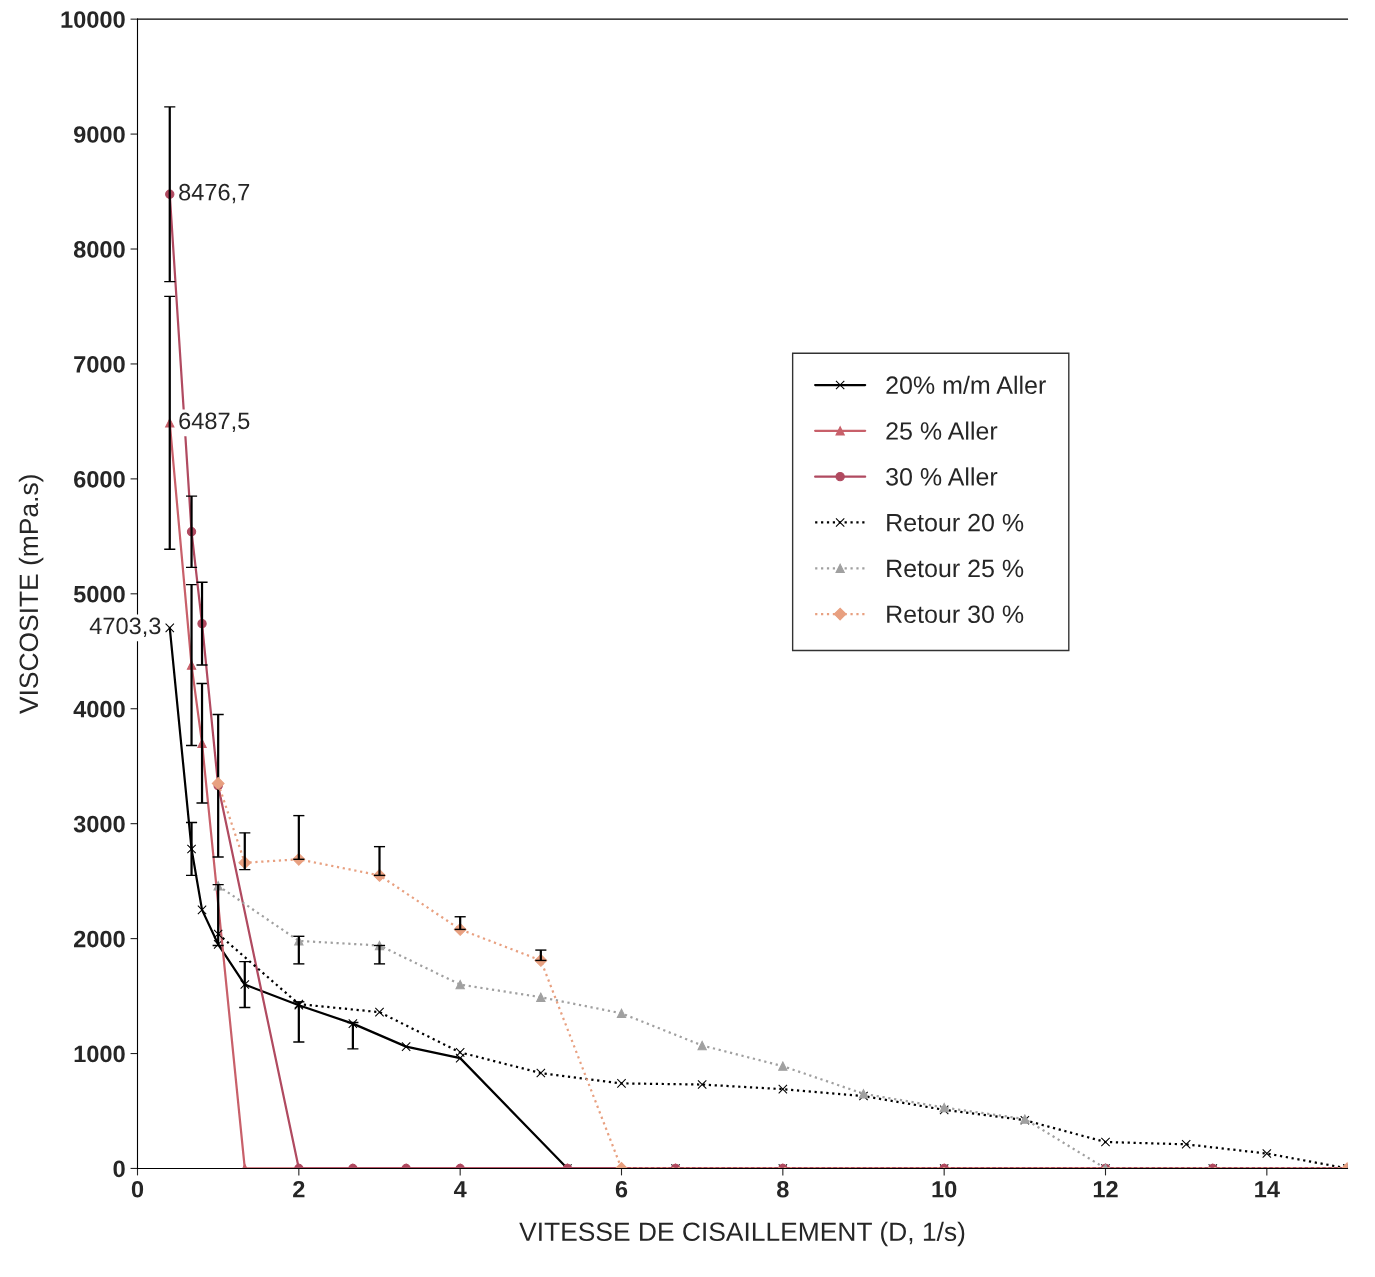  I want to click on y-tick-label: 0, so click(119, 1169).